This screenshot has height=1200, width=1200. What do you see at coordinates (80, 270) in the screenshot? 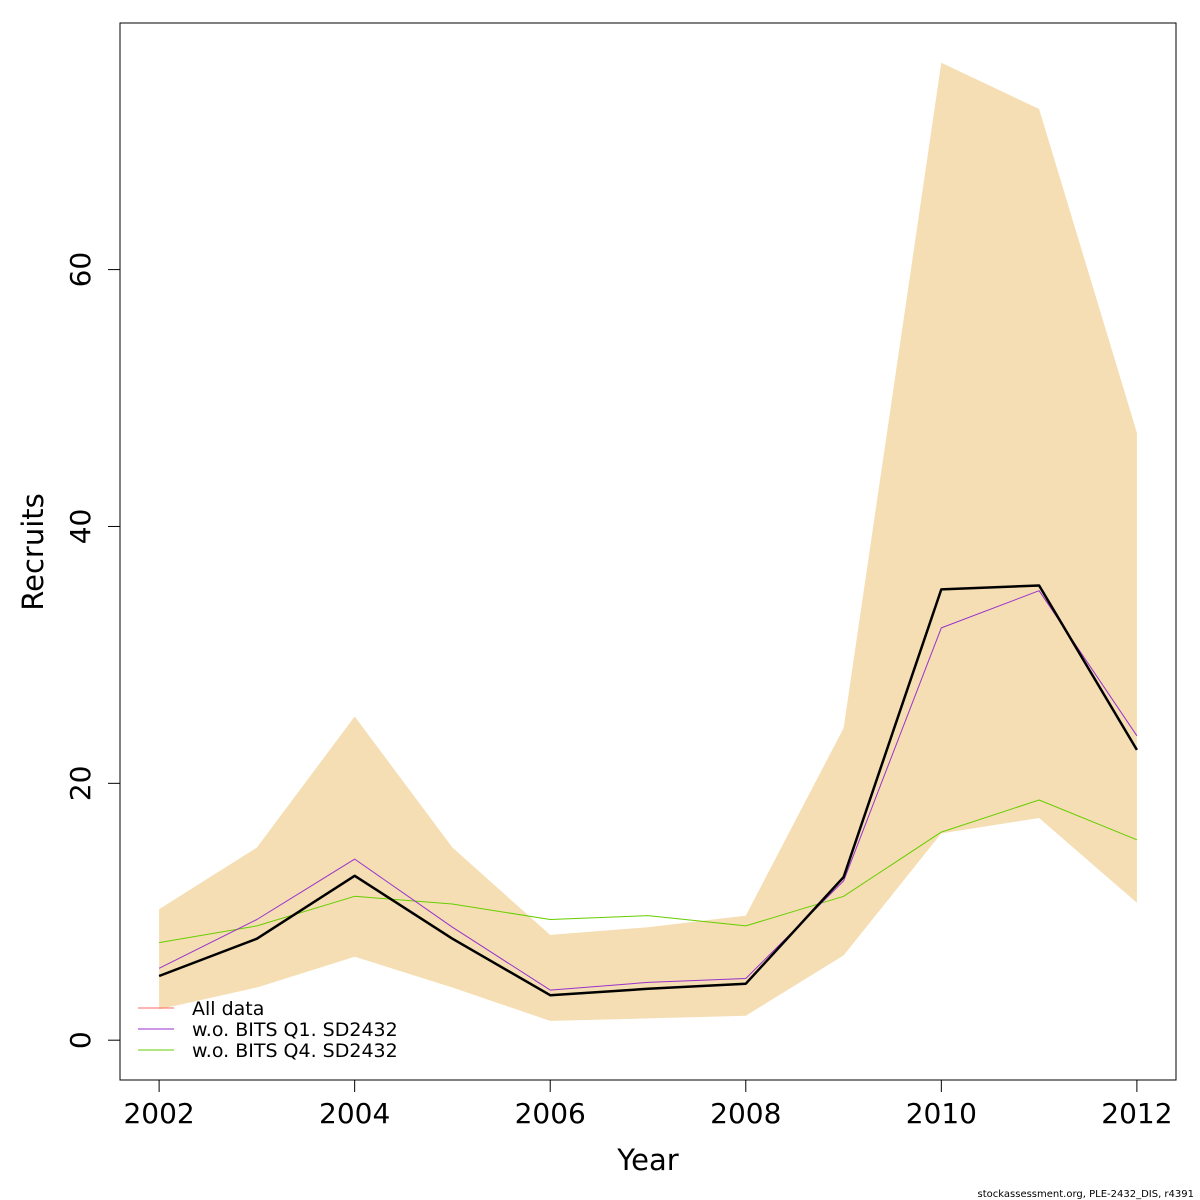
I see `y-tick-label: 60` at bounding box center [80, 270].